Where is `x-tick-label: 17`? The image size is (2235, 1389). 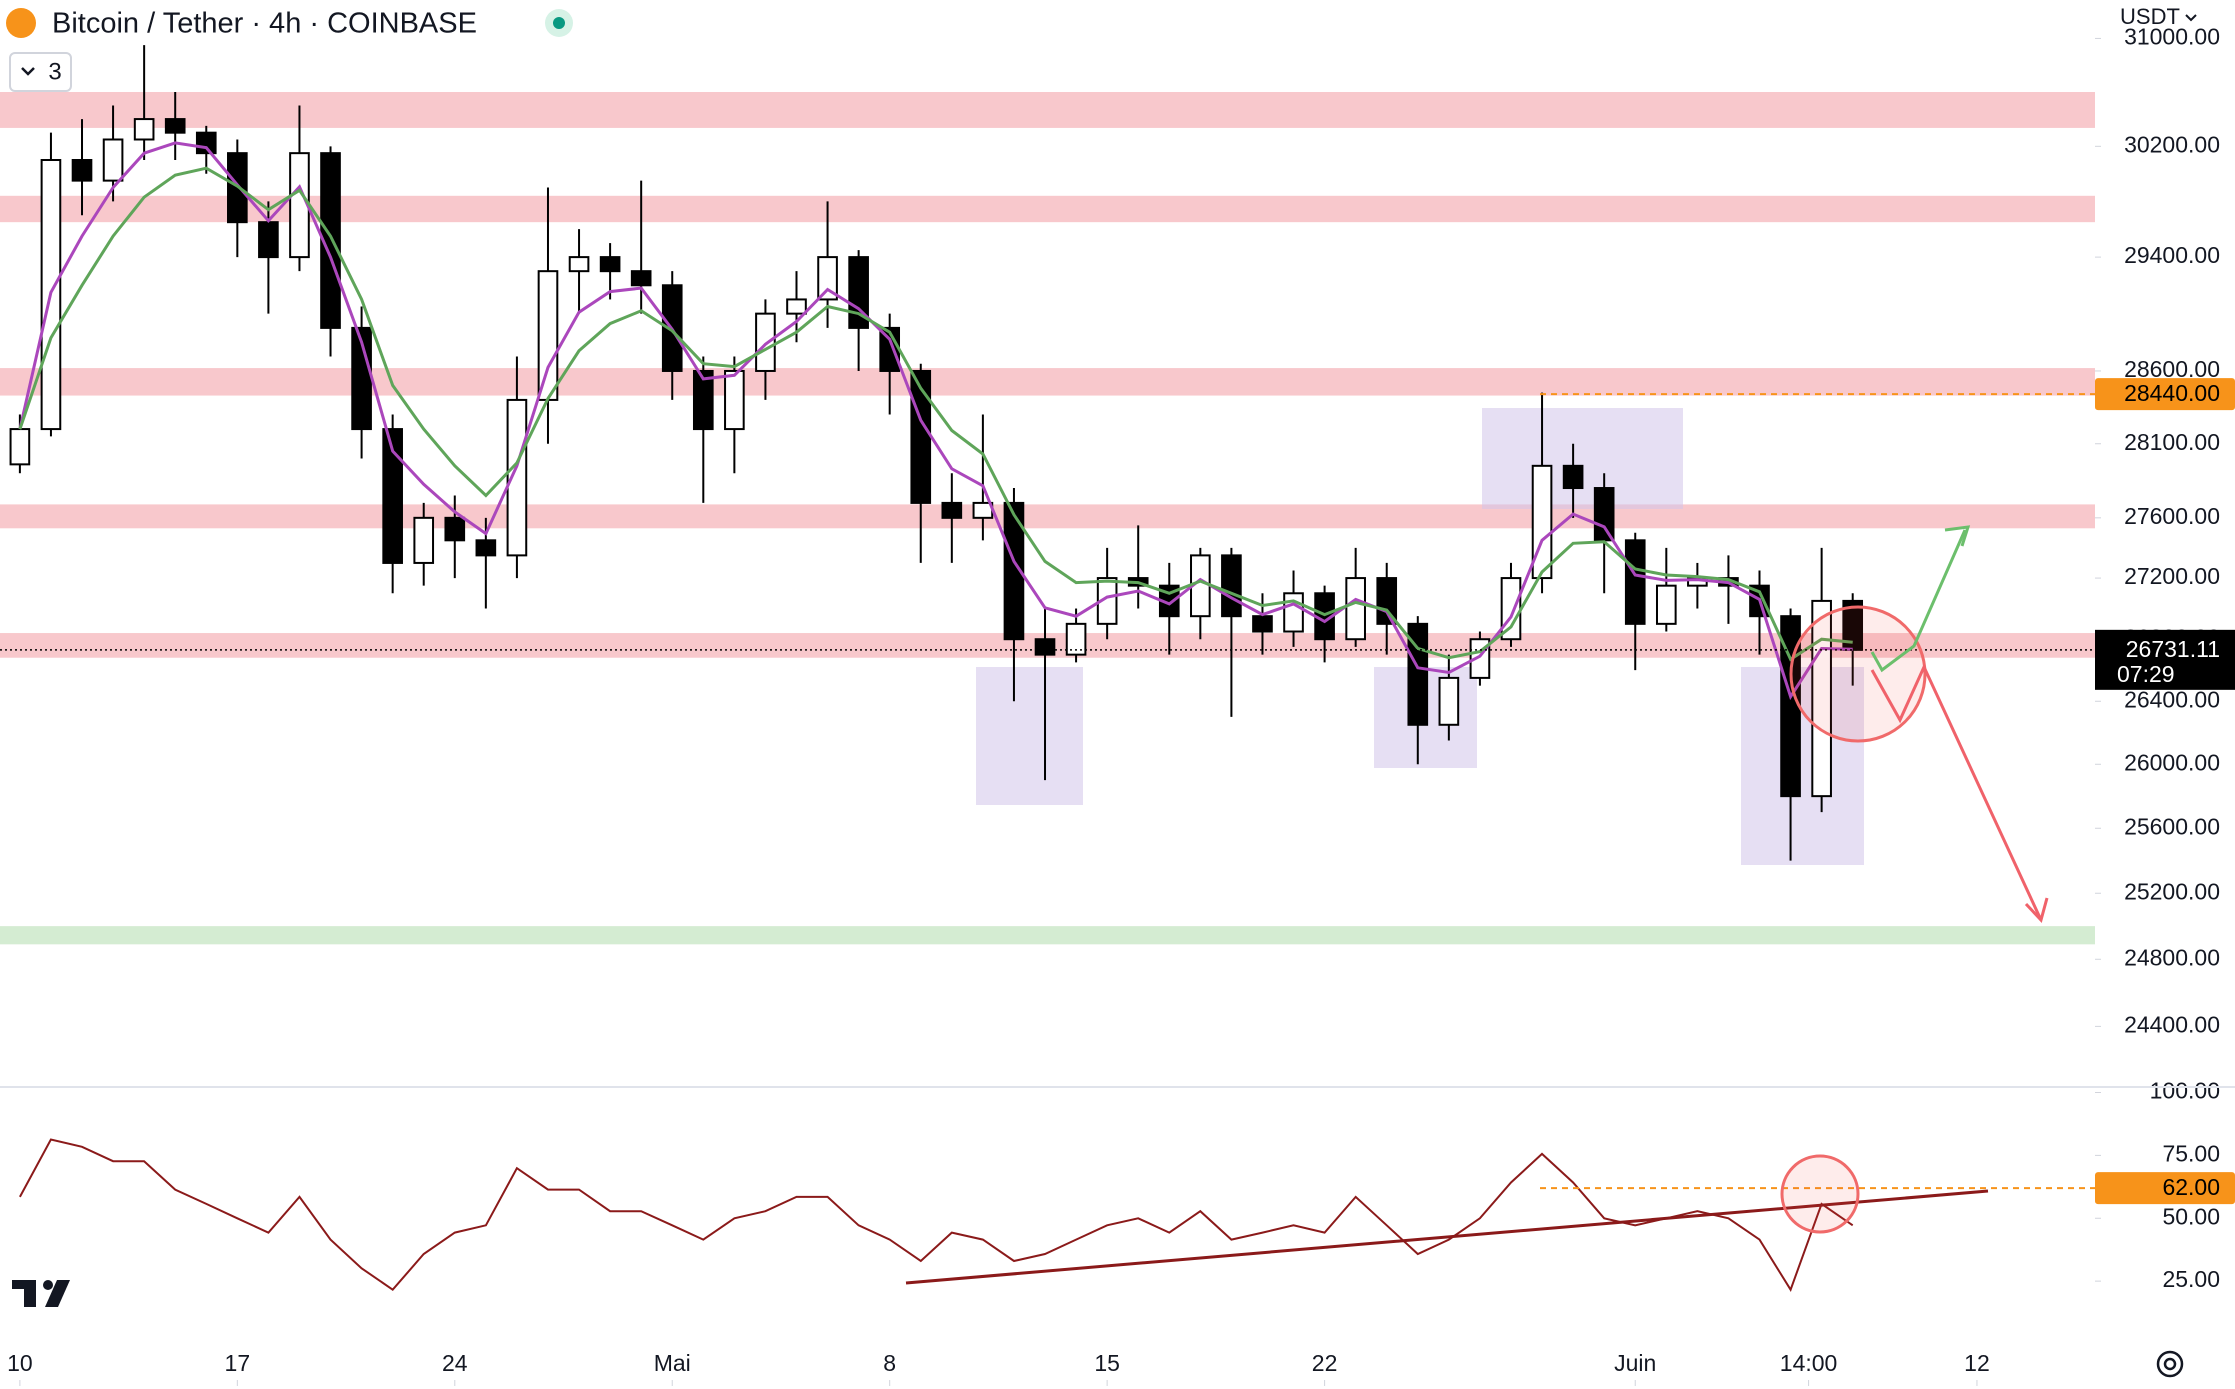
x-tick-label: 17 is located at coordinates (238, 1363).